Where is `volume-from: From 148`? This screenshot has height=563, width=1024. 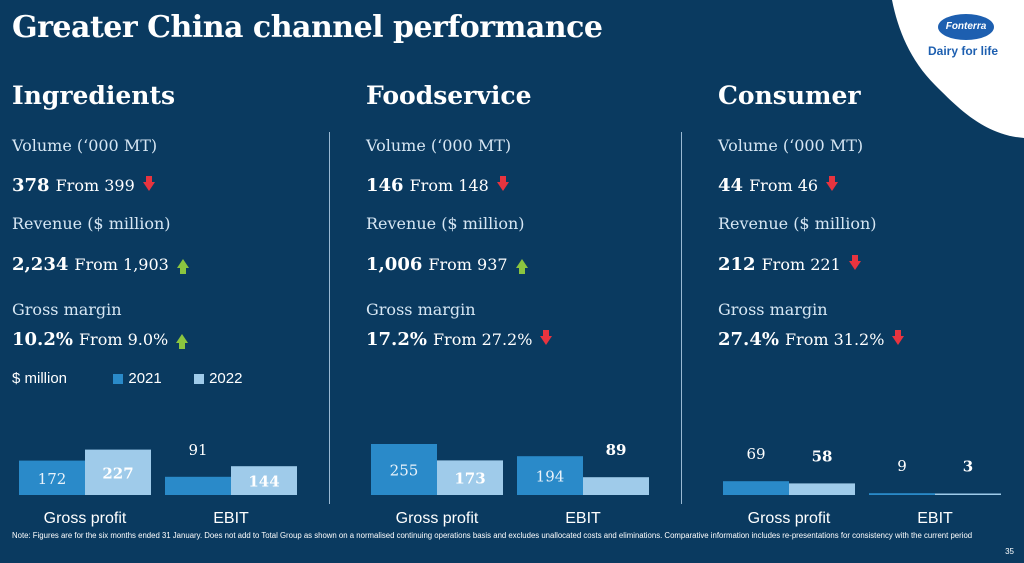
volume-from: From 148 is located at coordinates (449, 185).